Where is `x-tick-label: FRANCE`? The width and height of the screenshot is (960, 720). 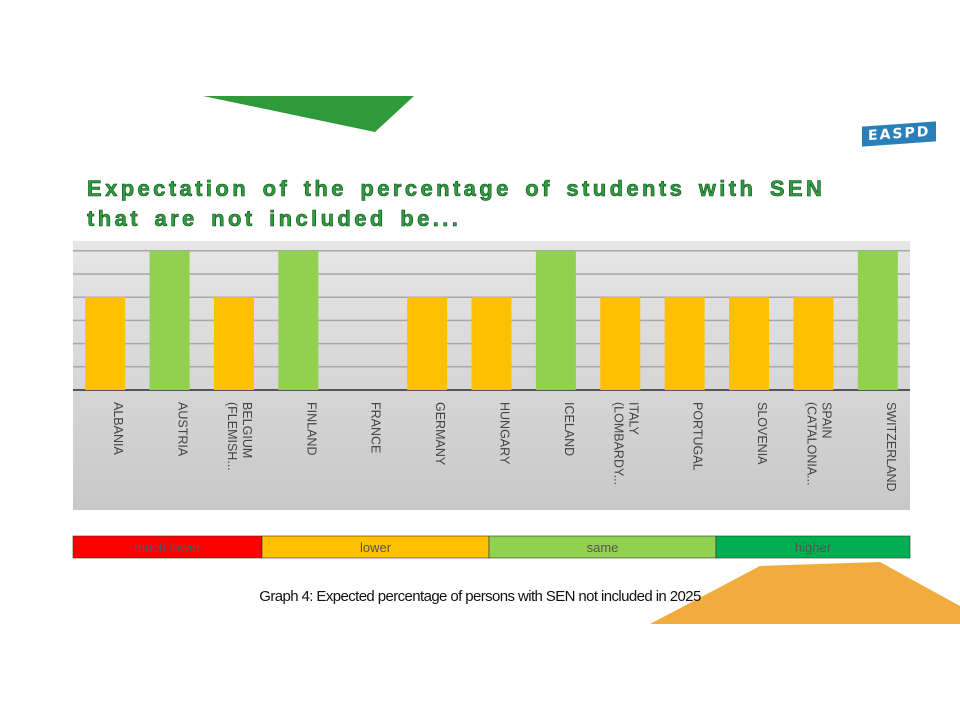
x-tick-label: FRANCE is located at coordinates (375, 428).